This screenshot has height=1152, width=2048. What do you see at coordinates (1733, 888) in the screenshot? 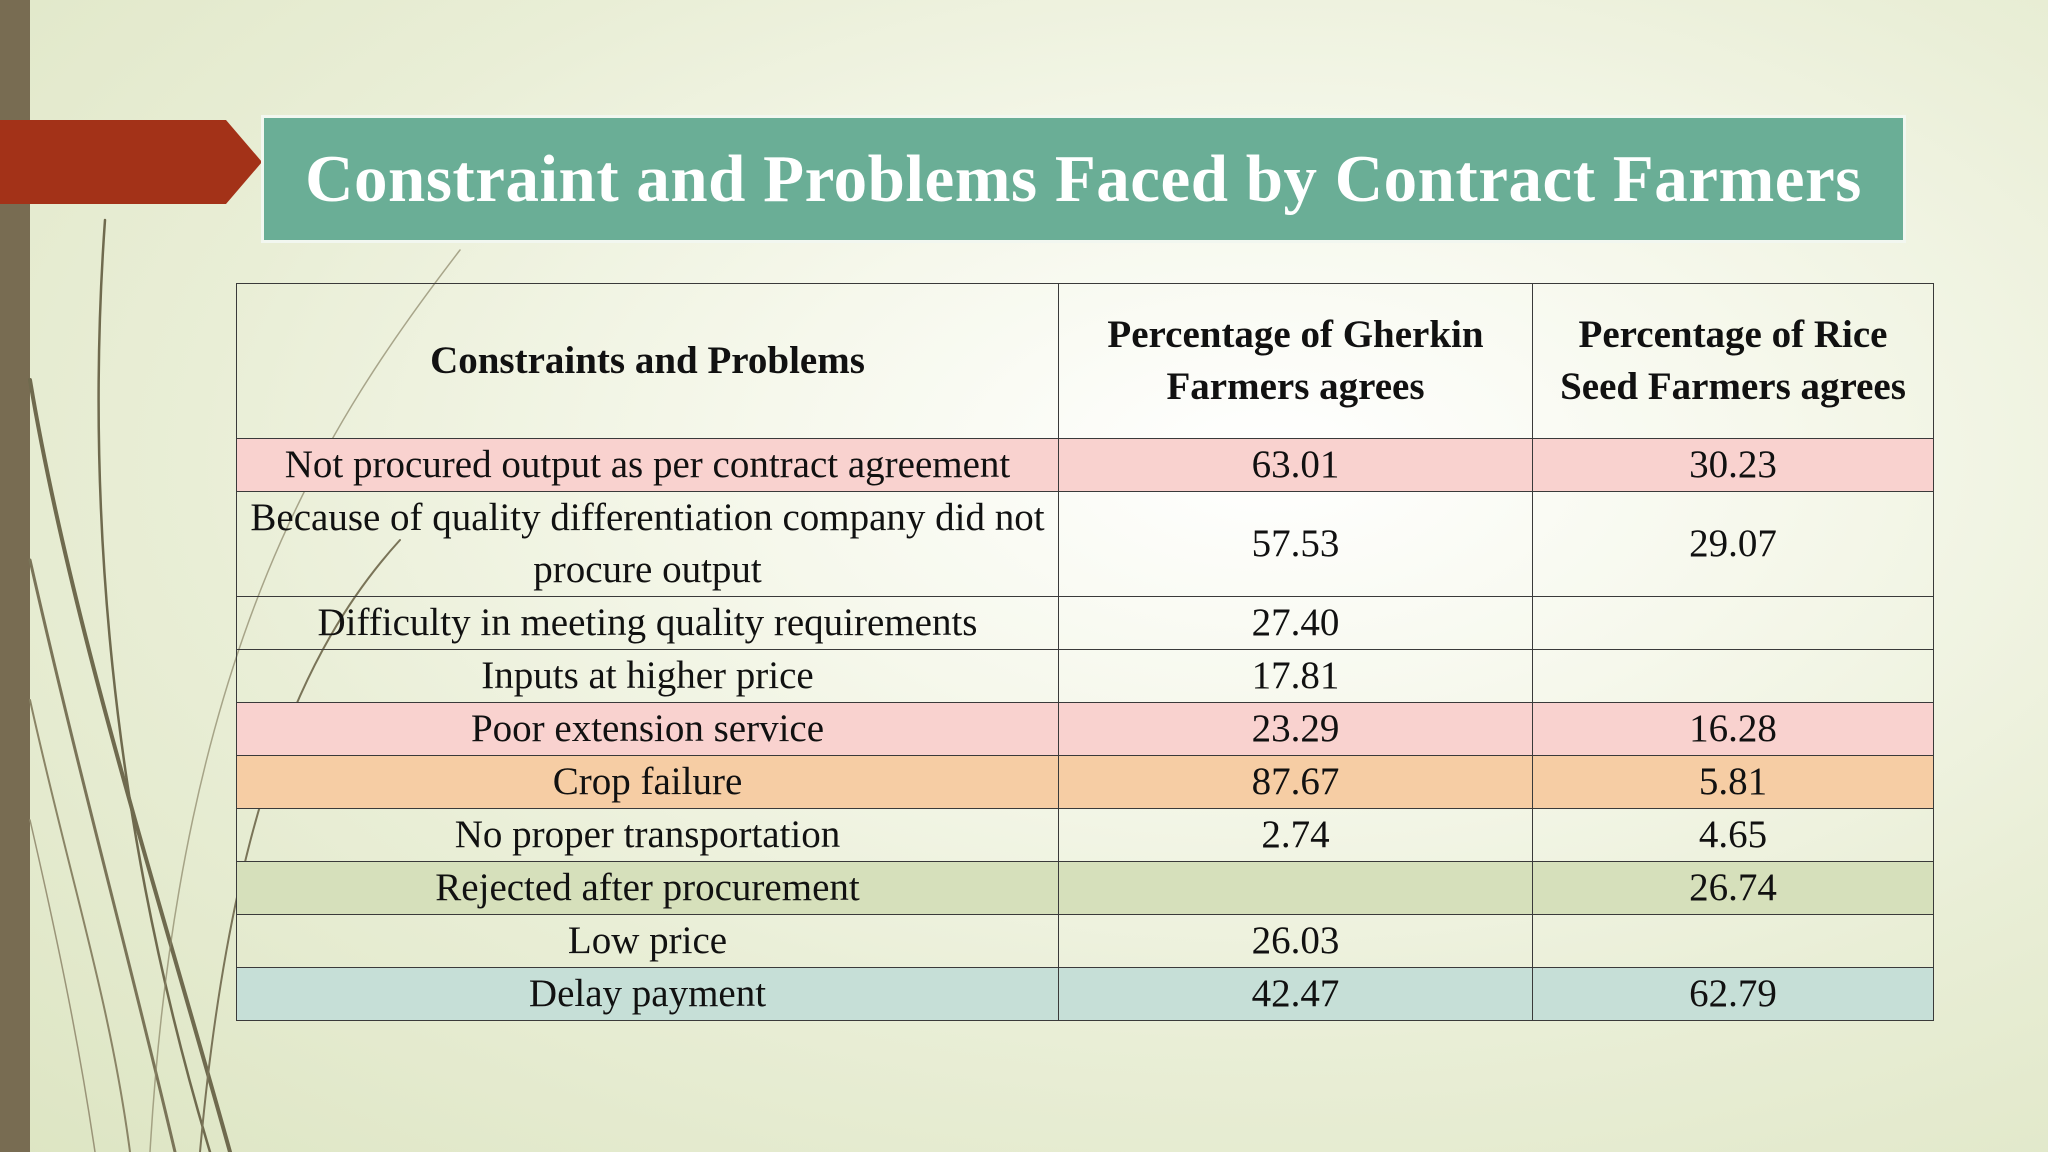
I see `cell-rice: 26.74` at bounding box center [1733, 888].